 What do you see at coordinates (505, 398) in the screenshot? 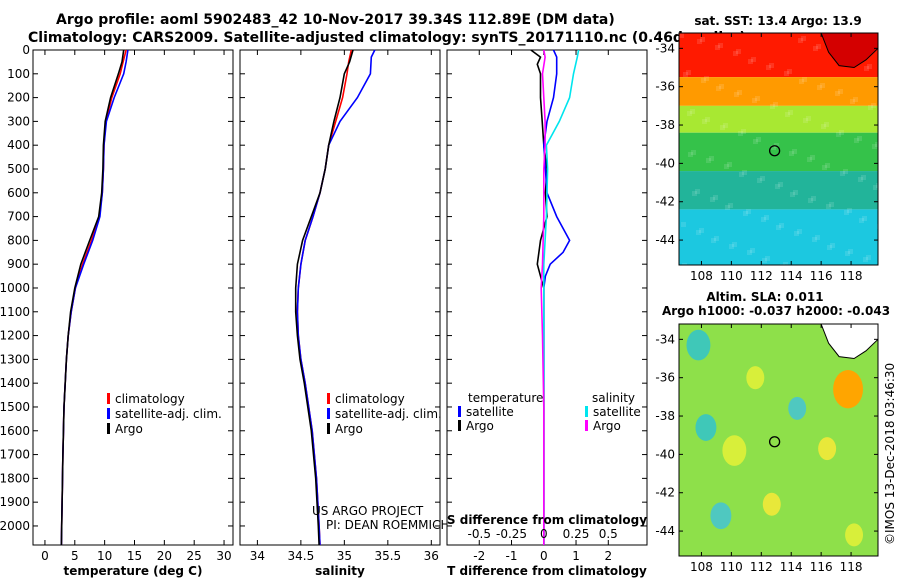
I see `difference-legend-temperature-title: temperature` at bounding box center [505, 398].